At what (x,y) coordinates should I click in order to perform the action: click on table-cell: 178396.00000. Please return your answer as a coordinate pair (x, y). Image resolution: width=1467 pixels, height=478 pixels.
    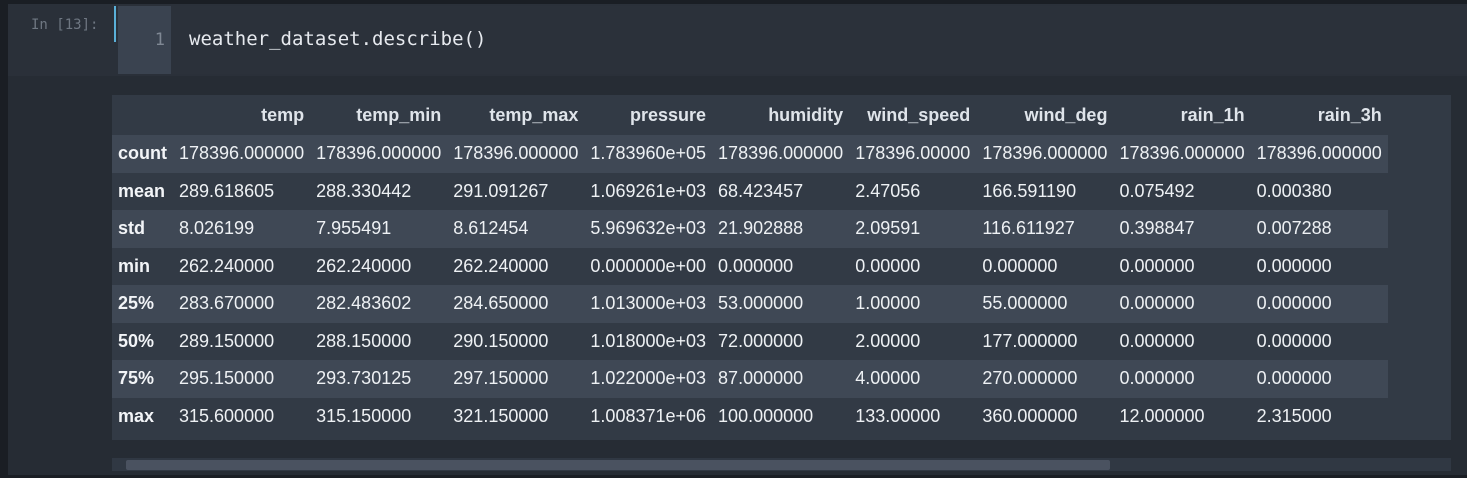
    Looking at the image, I should click on (913, 153).